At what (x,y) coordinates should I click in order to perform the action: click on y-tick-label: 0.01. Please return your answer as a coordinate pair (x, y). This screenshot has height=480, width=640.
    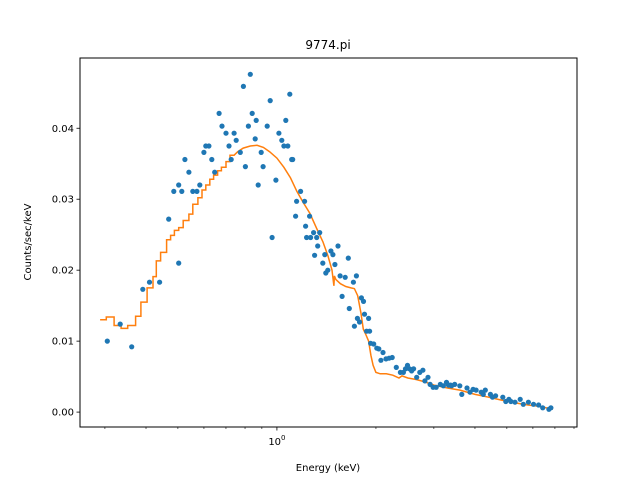
    Looking at the image, I should click on (63, 342).